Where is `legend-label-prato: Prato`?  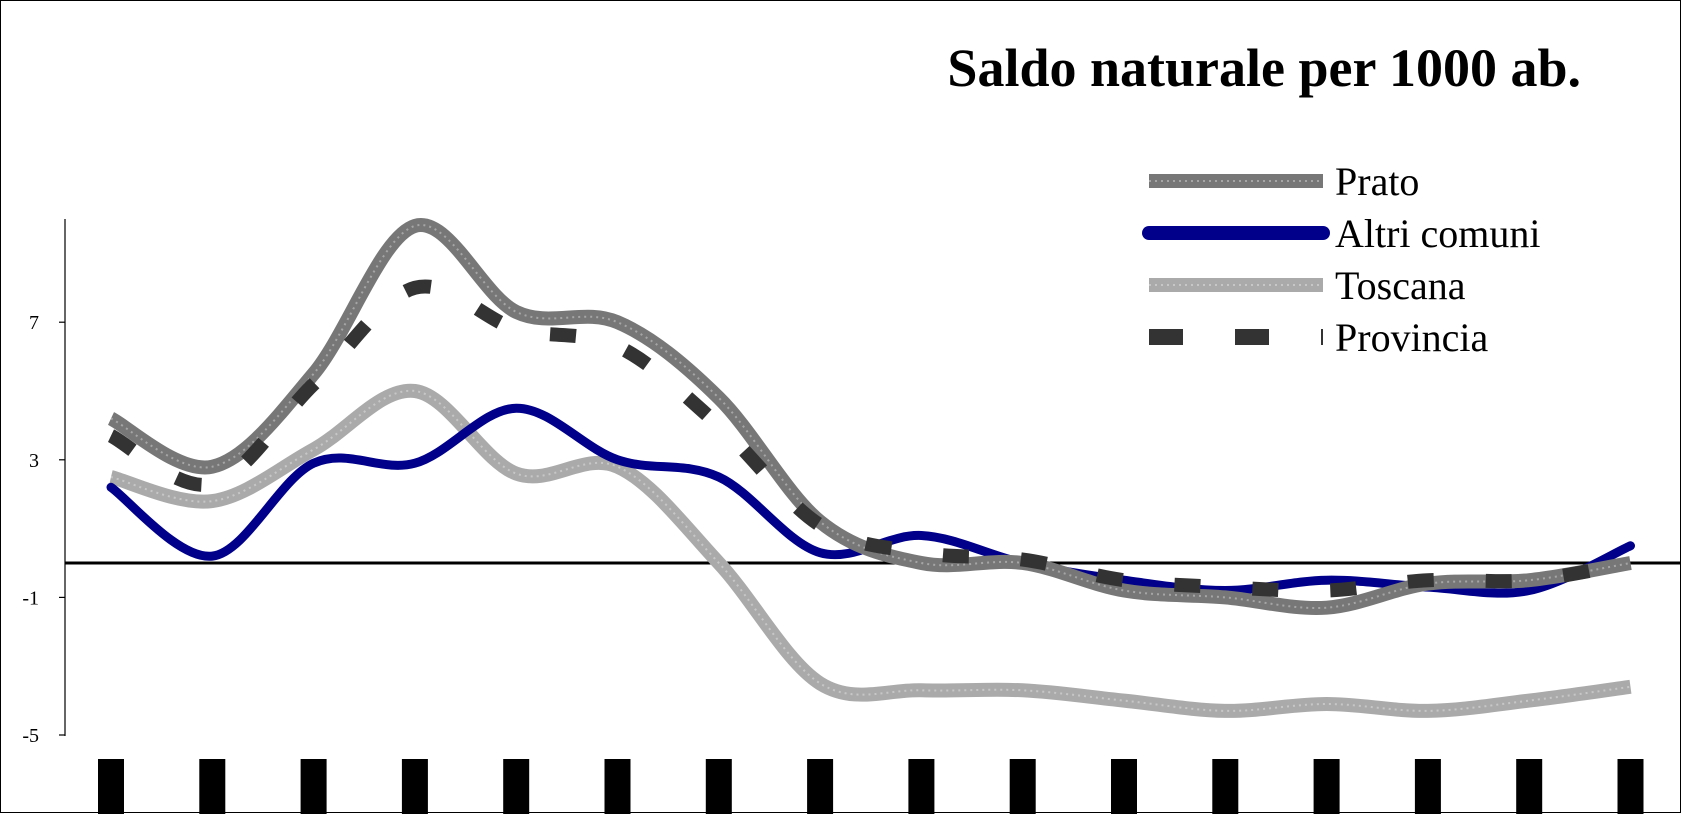 legend-label-prato: Prato is located at coordinates (1377, 181).